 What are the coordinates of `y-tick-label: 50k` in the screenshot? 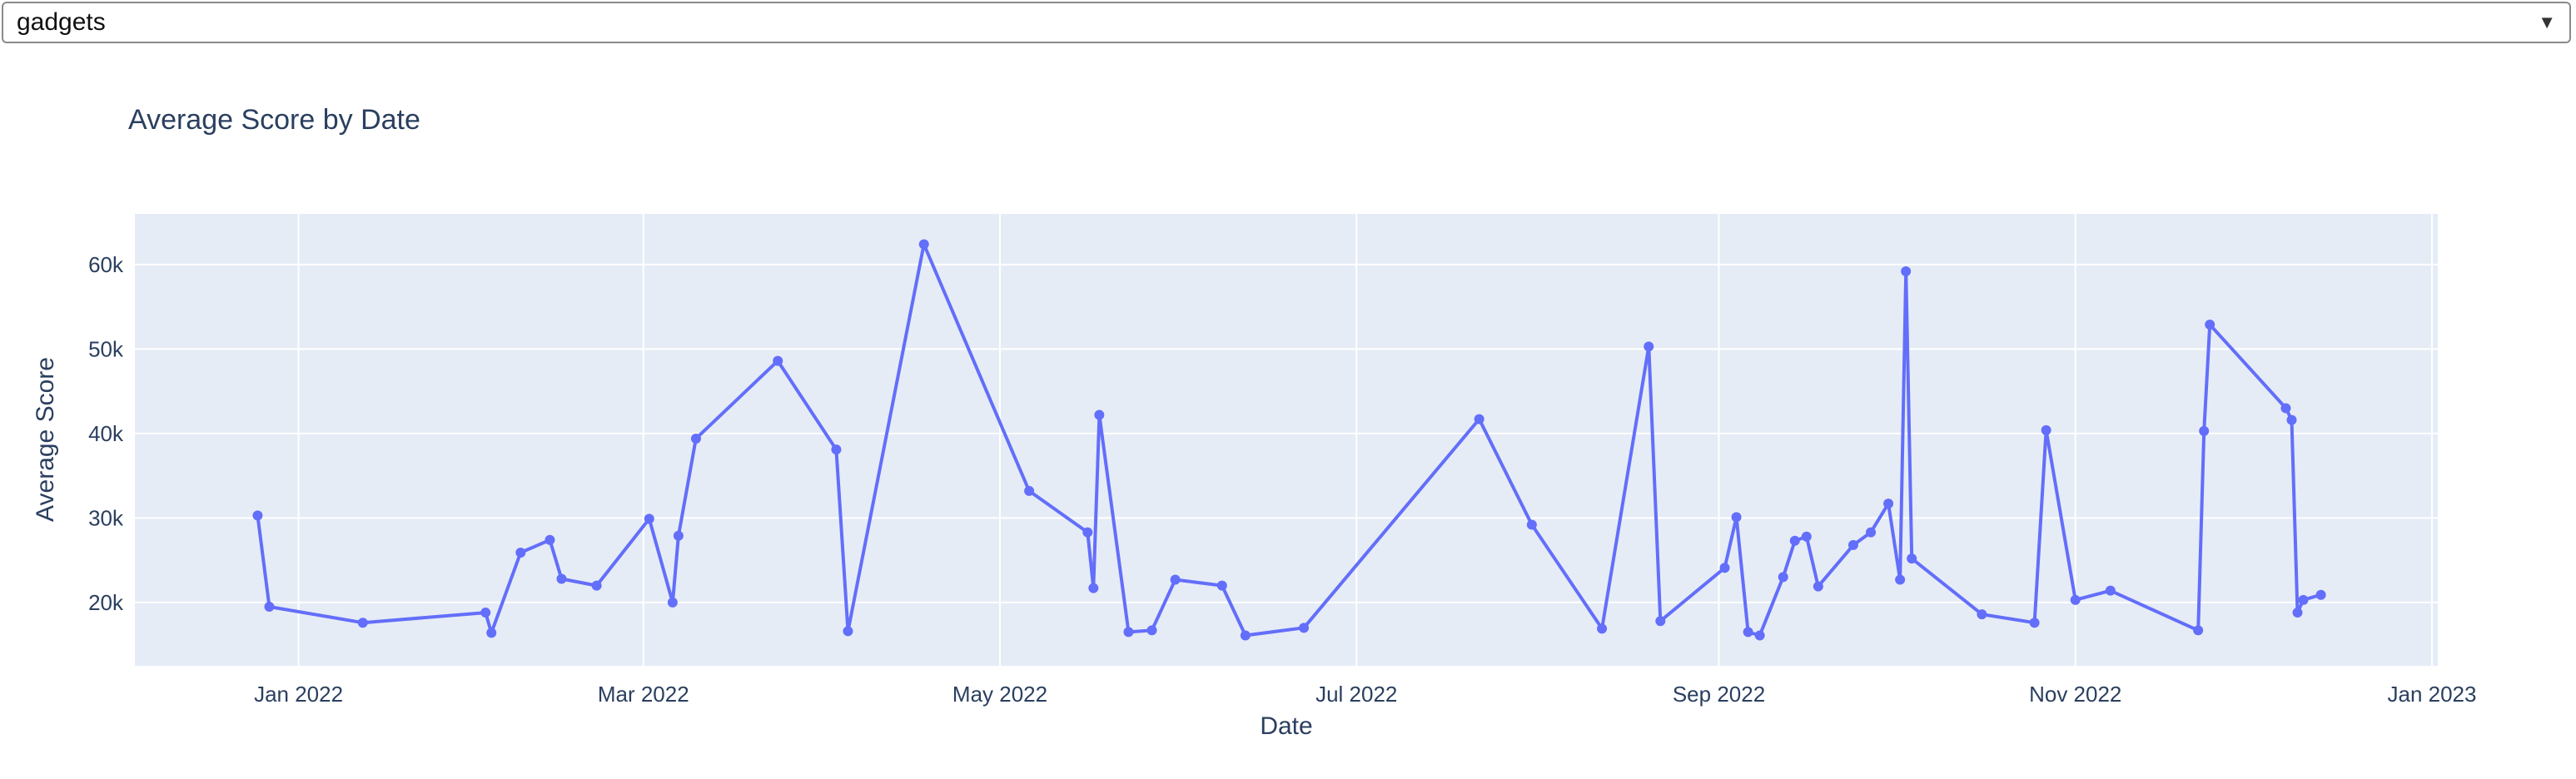 It's located at (106, 349).